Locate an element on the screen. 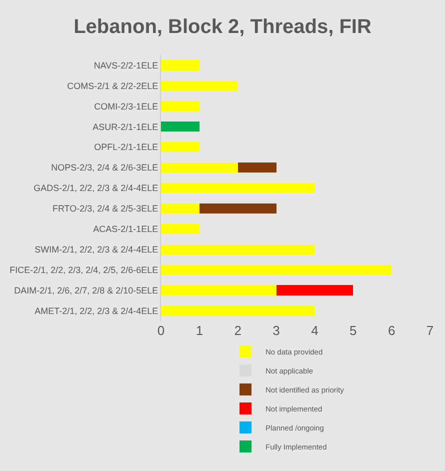  y-tick-label: DAIM-2/1, 2/6, 2/7, 2/8 & 2/10-5ELE is located at coordinates (86, 290).